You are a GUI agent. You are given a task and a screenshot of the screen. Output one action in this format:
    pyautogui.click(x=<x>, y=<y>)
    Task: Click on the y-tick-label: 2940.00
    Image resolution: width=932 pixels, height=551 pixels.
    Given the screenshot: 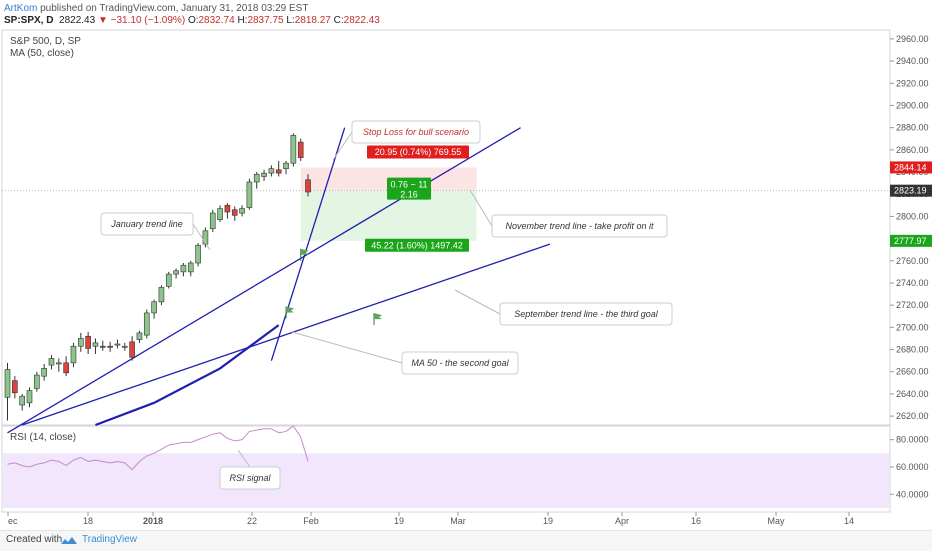 What is the action you would take?
    pyautogui.click(x=912, y=61)
    